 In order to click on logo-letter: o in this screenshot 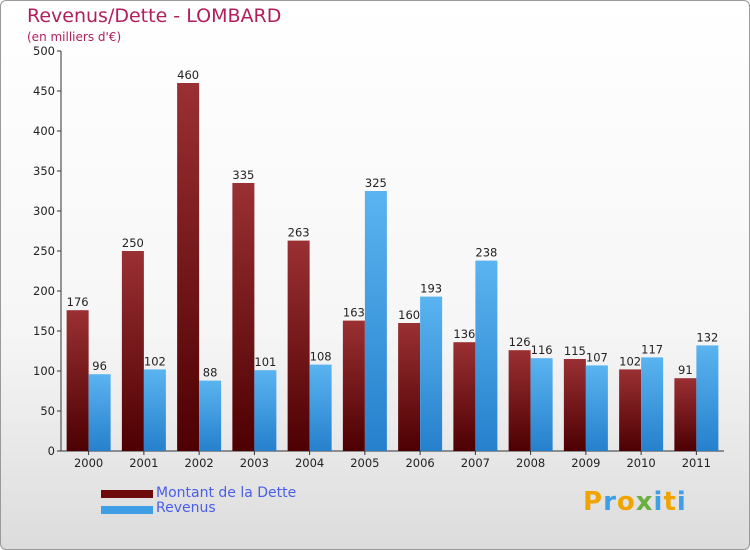, I will do `click(626, 502)`.